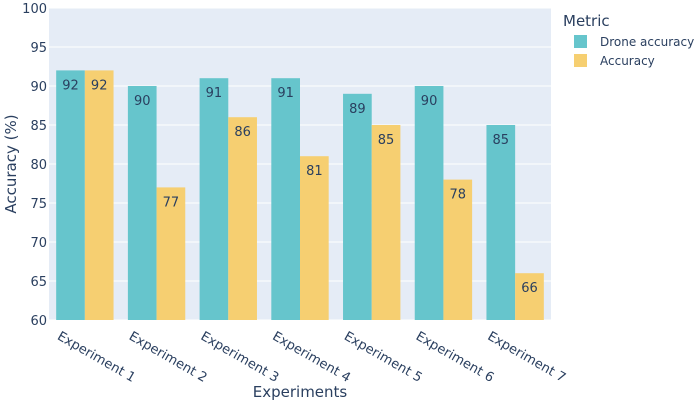  What do you see at coordinates (38, 165) in the screenshot?
I see `y-tick-label: 80` at bounding box center [38, 165].